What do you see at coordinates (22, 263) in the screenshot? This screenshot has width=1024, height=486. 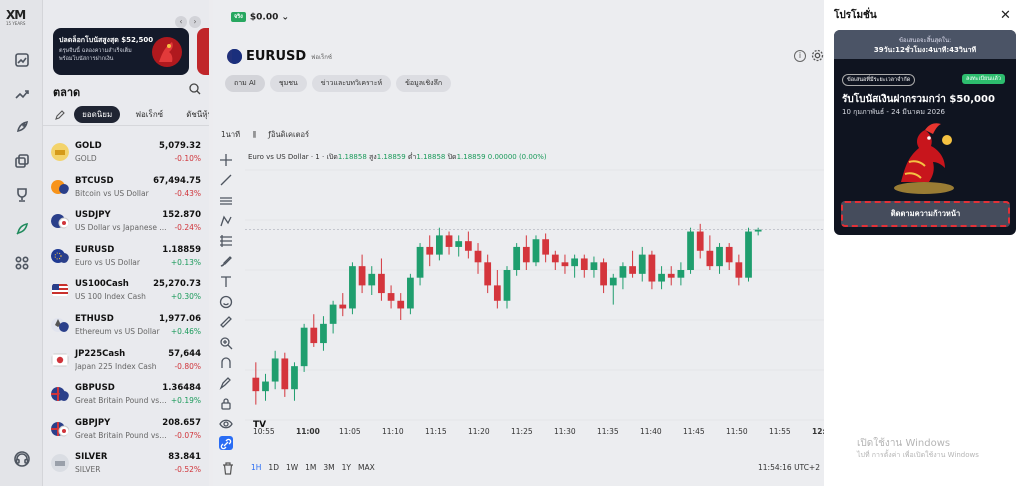 I see `nav-apps-icon` at bounding box center [22, 263].